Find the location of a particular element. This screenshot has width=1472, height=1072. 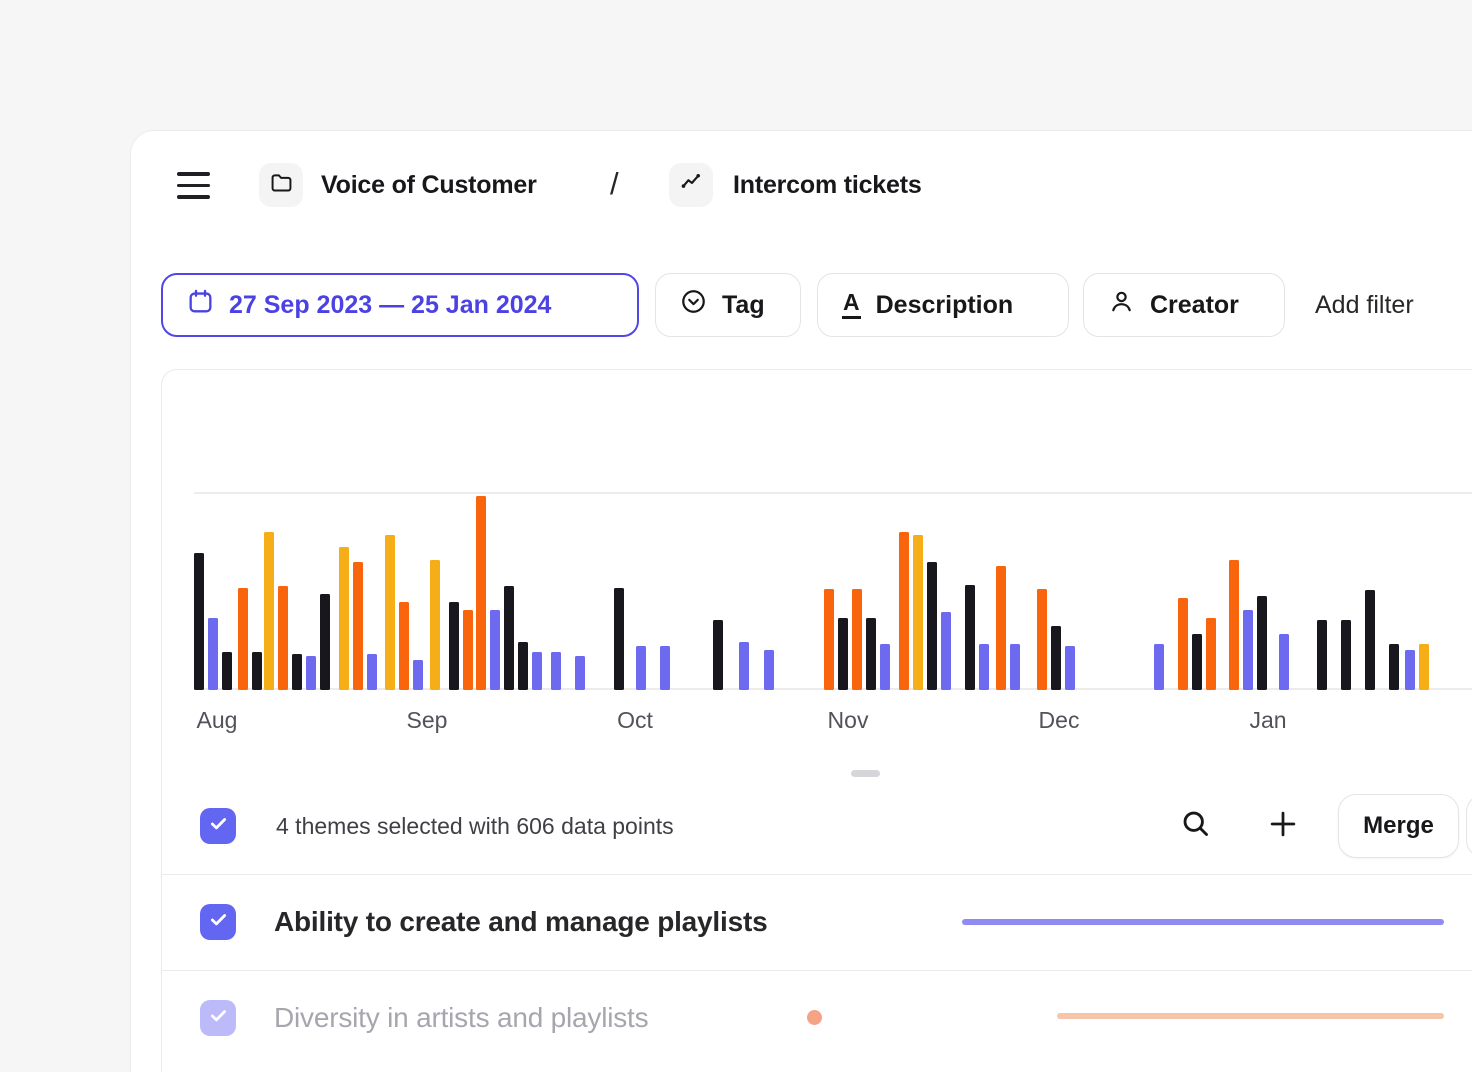

creator-filter-label: Creator is located at coordinates (1194, 304).